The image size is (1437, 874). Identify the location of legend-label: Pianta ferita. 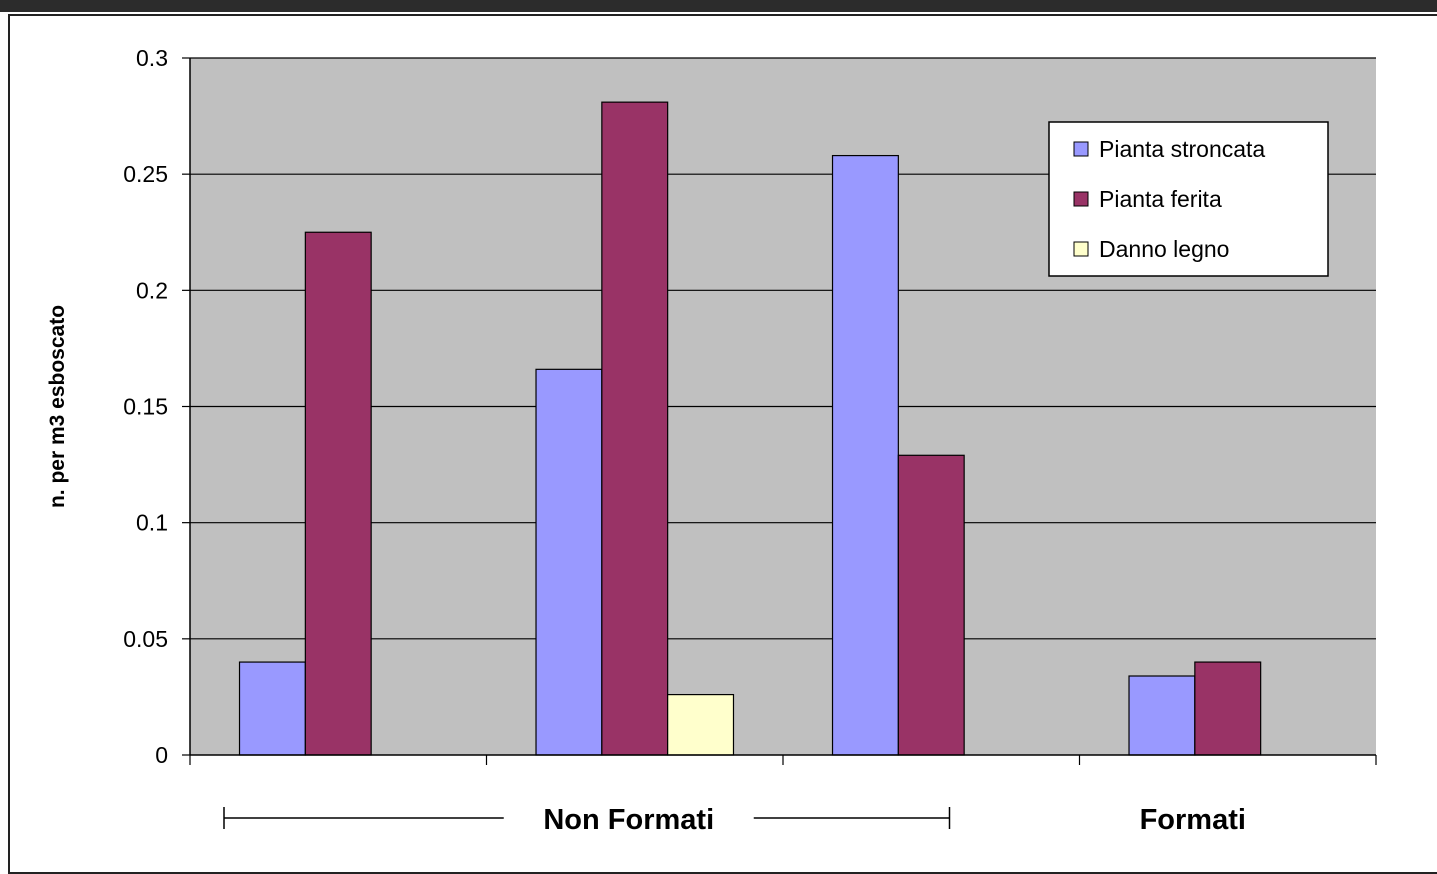
(1160, 199).